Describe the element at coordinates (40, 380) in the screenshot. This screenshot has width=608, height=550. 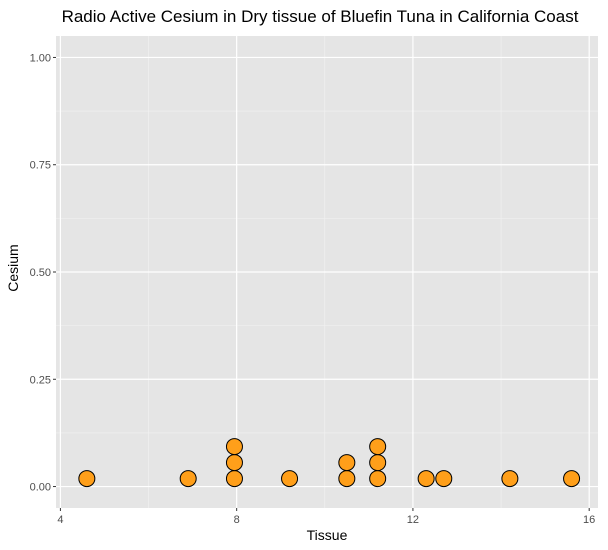
I see `y-tick-label: 0.25` at that location.